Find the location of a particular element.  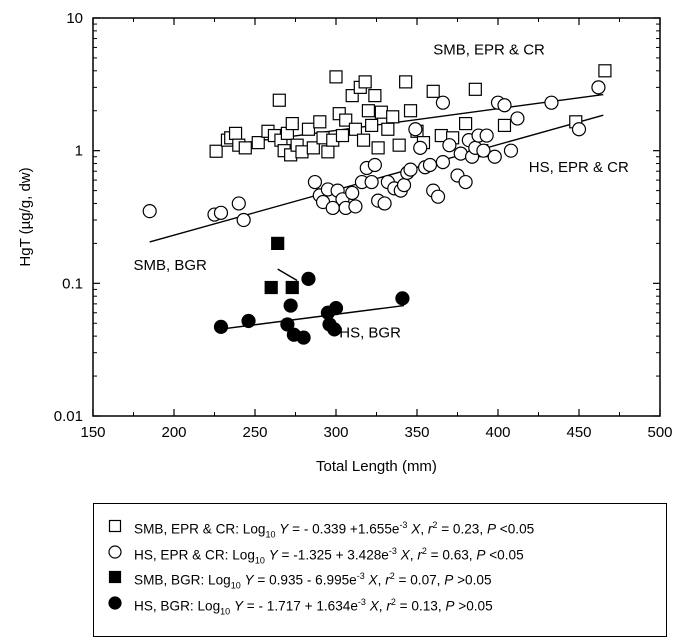

legend-text-part: = 0.07, is located at coordinates (419, 580).